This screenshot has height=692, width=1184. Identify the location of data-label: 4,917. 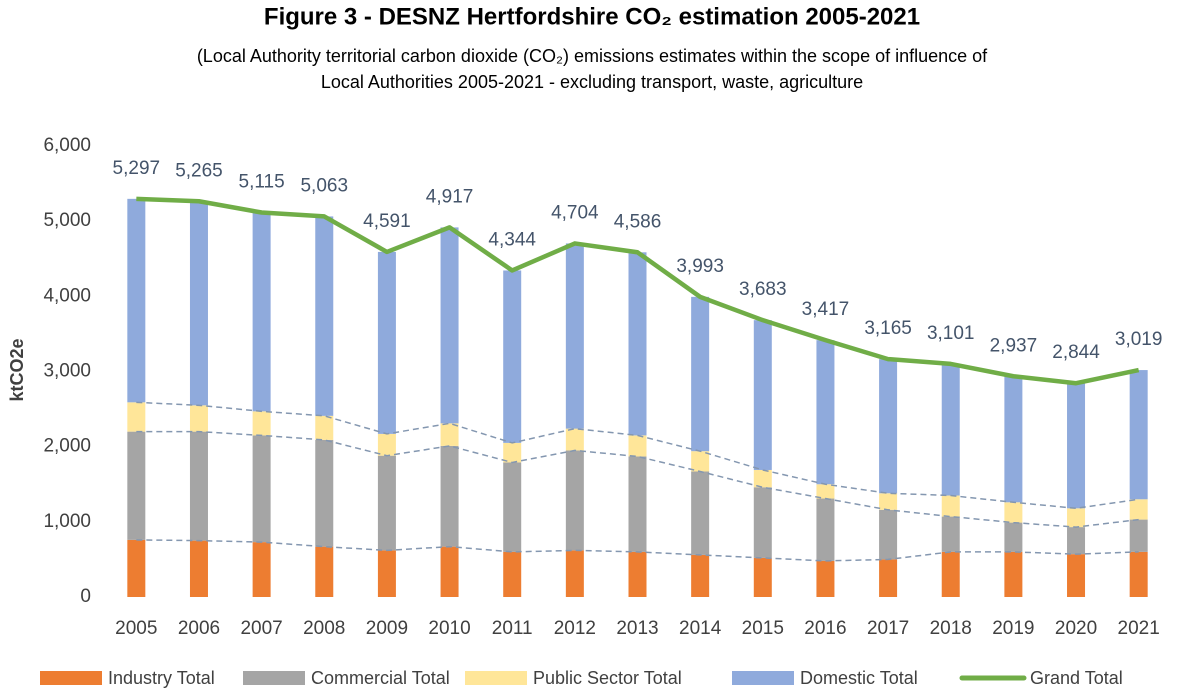
(450, 196).